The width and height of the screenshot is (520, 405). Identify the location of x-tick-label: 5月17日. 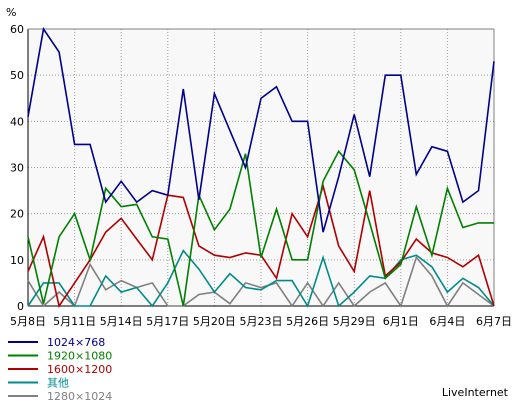
(167, 321).